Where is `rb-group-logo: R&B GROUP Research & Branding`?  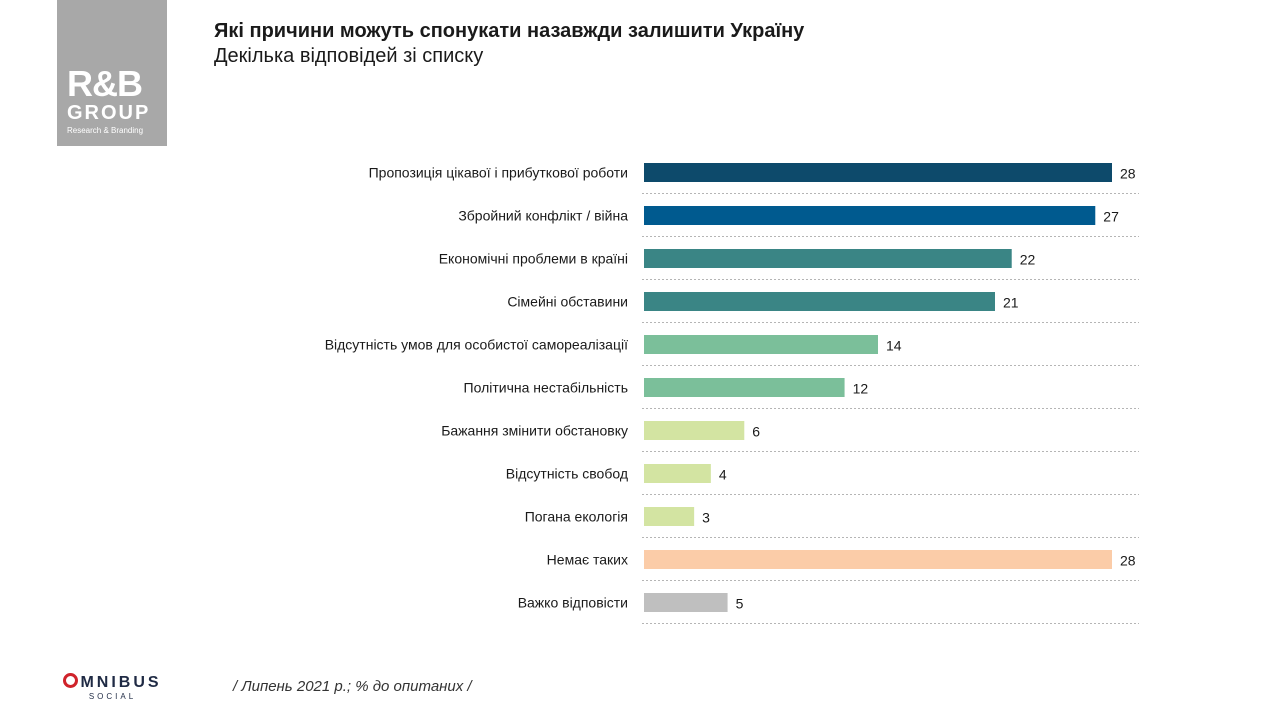
rb-group-logo: R&B GROUP Research & Branding is located at coordinates (112, 73).